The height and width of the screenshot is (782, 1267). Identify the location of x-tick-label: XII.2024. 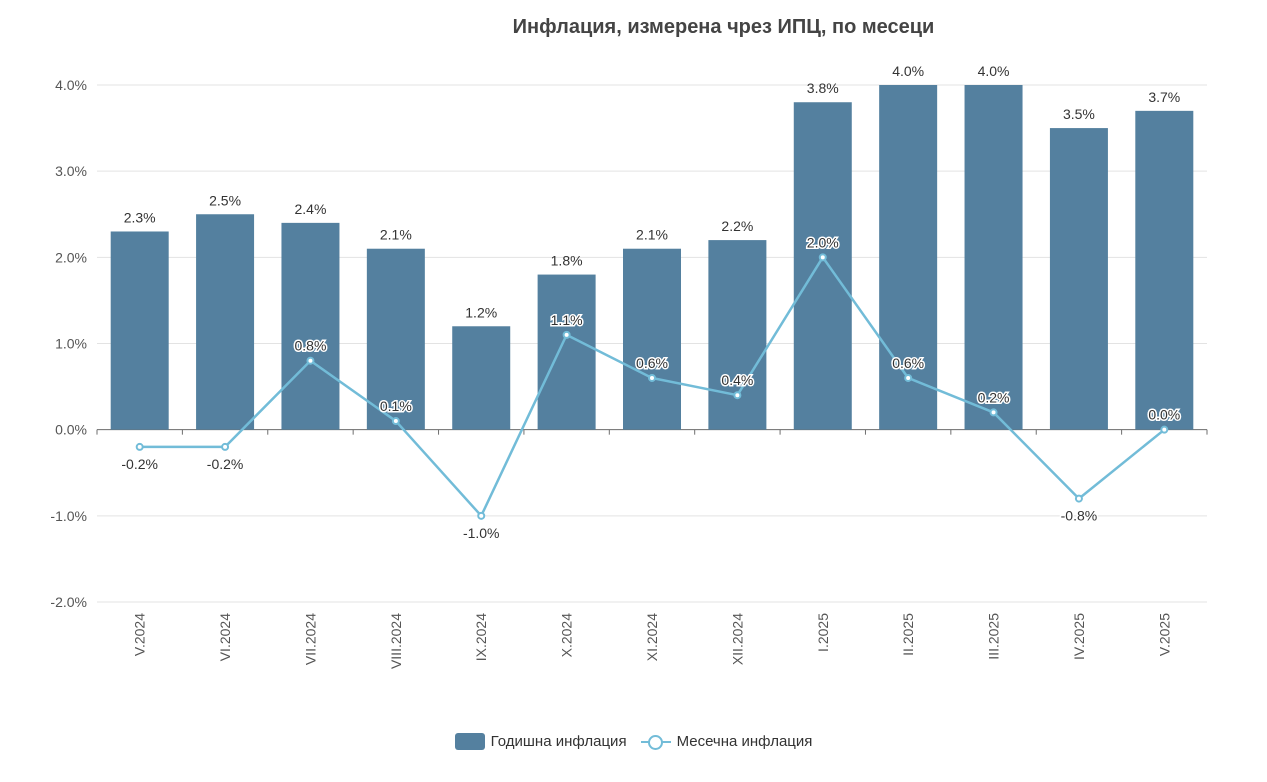
(737, 639).